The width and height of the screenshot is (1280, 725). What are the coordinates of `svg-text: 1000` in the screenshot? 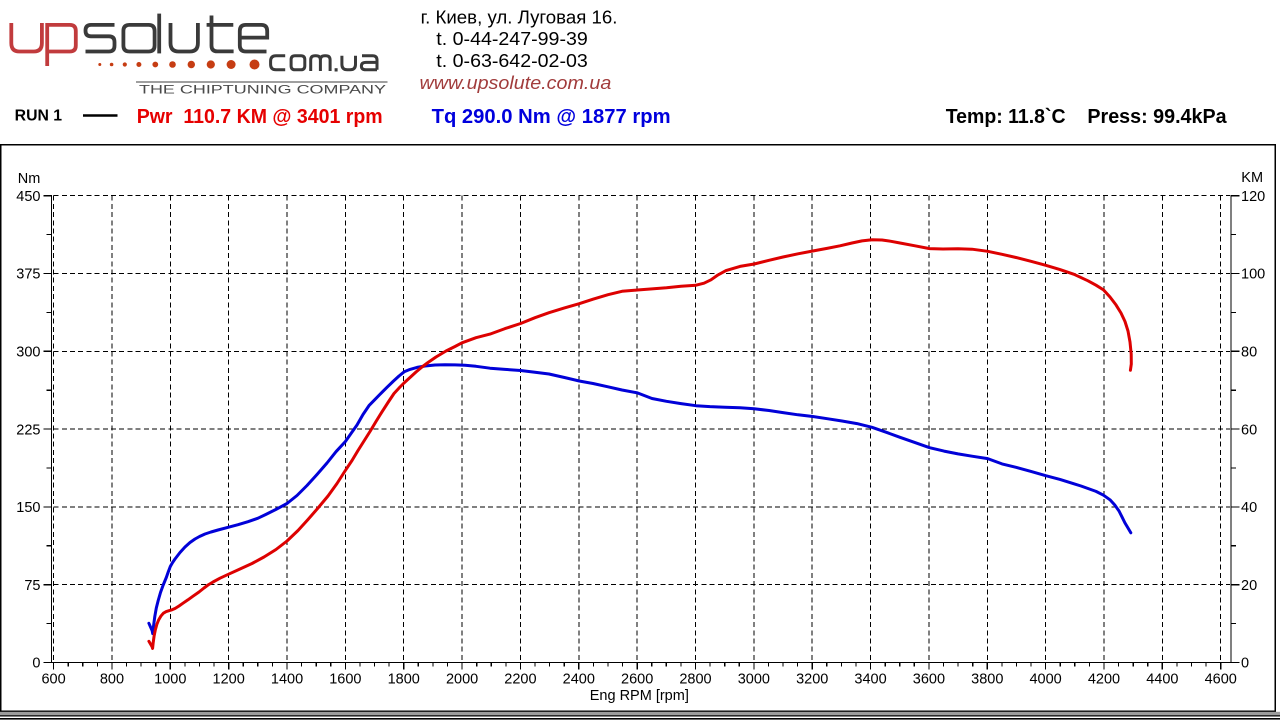 It's located at (170, 680).